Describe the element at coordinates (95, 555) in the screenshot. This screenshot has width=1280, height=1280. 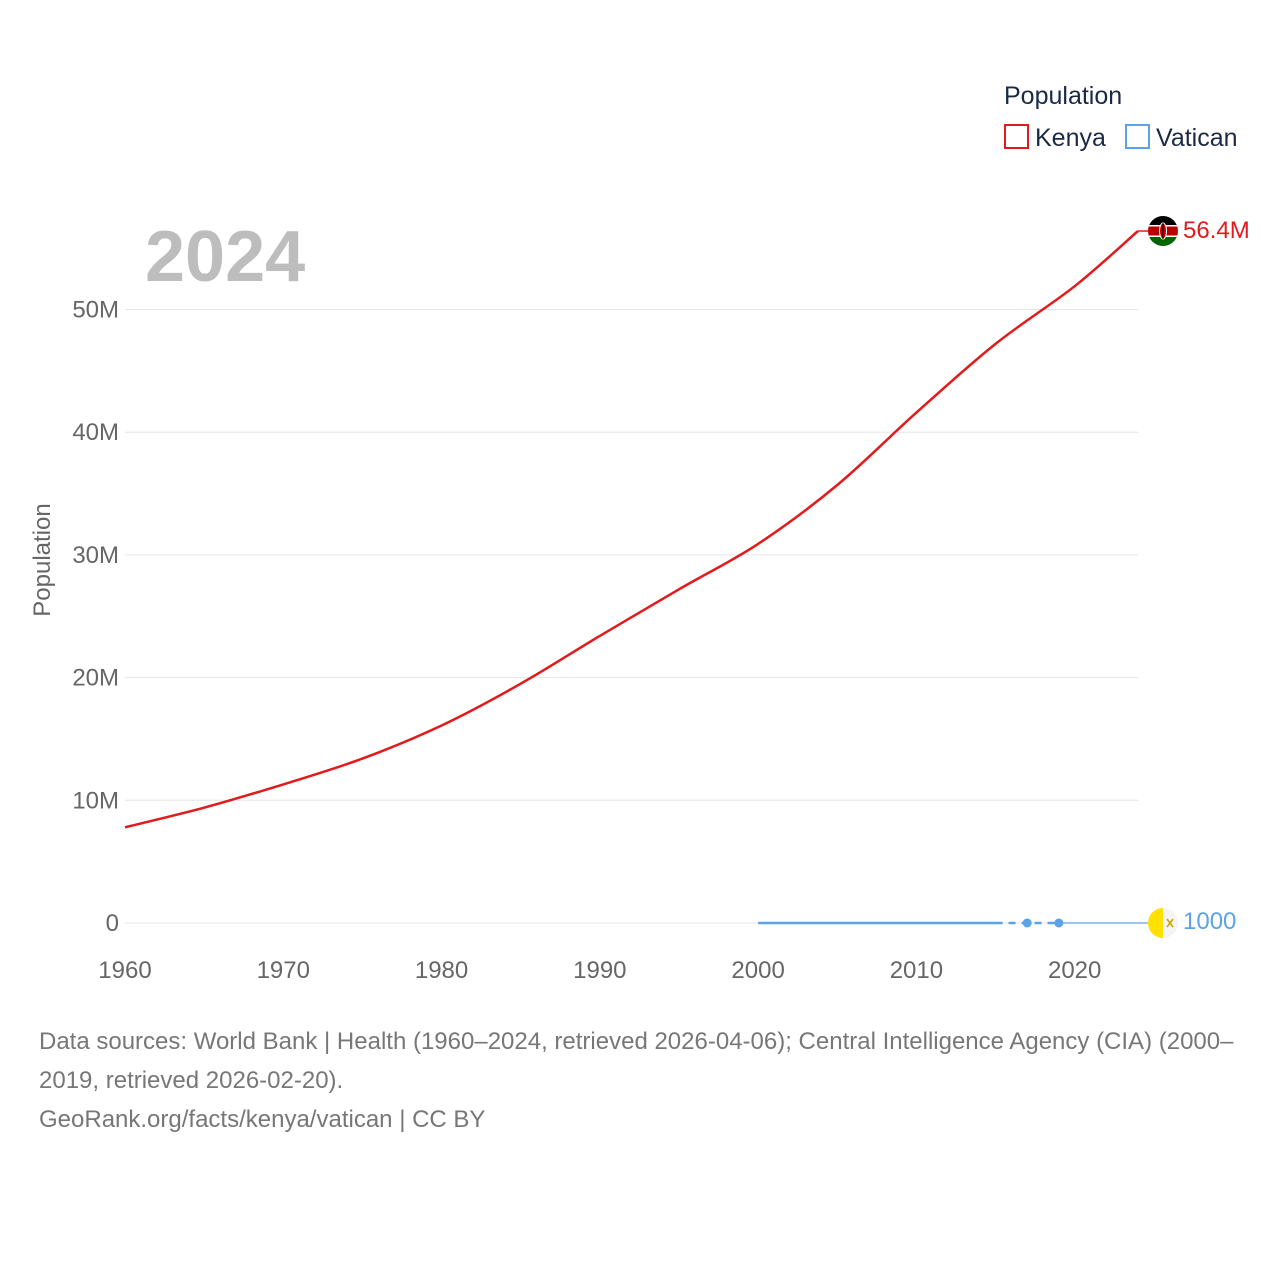
I see `y-tick-label: 30M` at that location.